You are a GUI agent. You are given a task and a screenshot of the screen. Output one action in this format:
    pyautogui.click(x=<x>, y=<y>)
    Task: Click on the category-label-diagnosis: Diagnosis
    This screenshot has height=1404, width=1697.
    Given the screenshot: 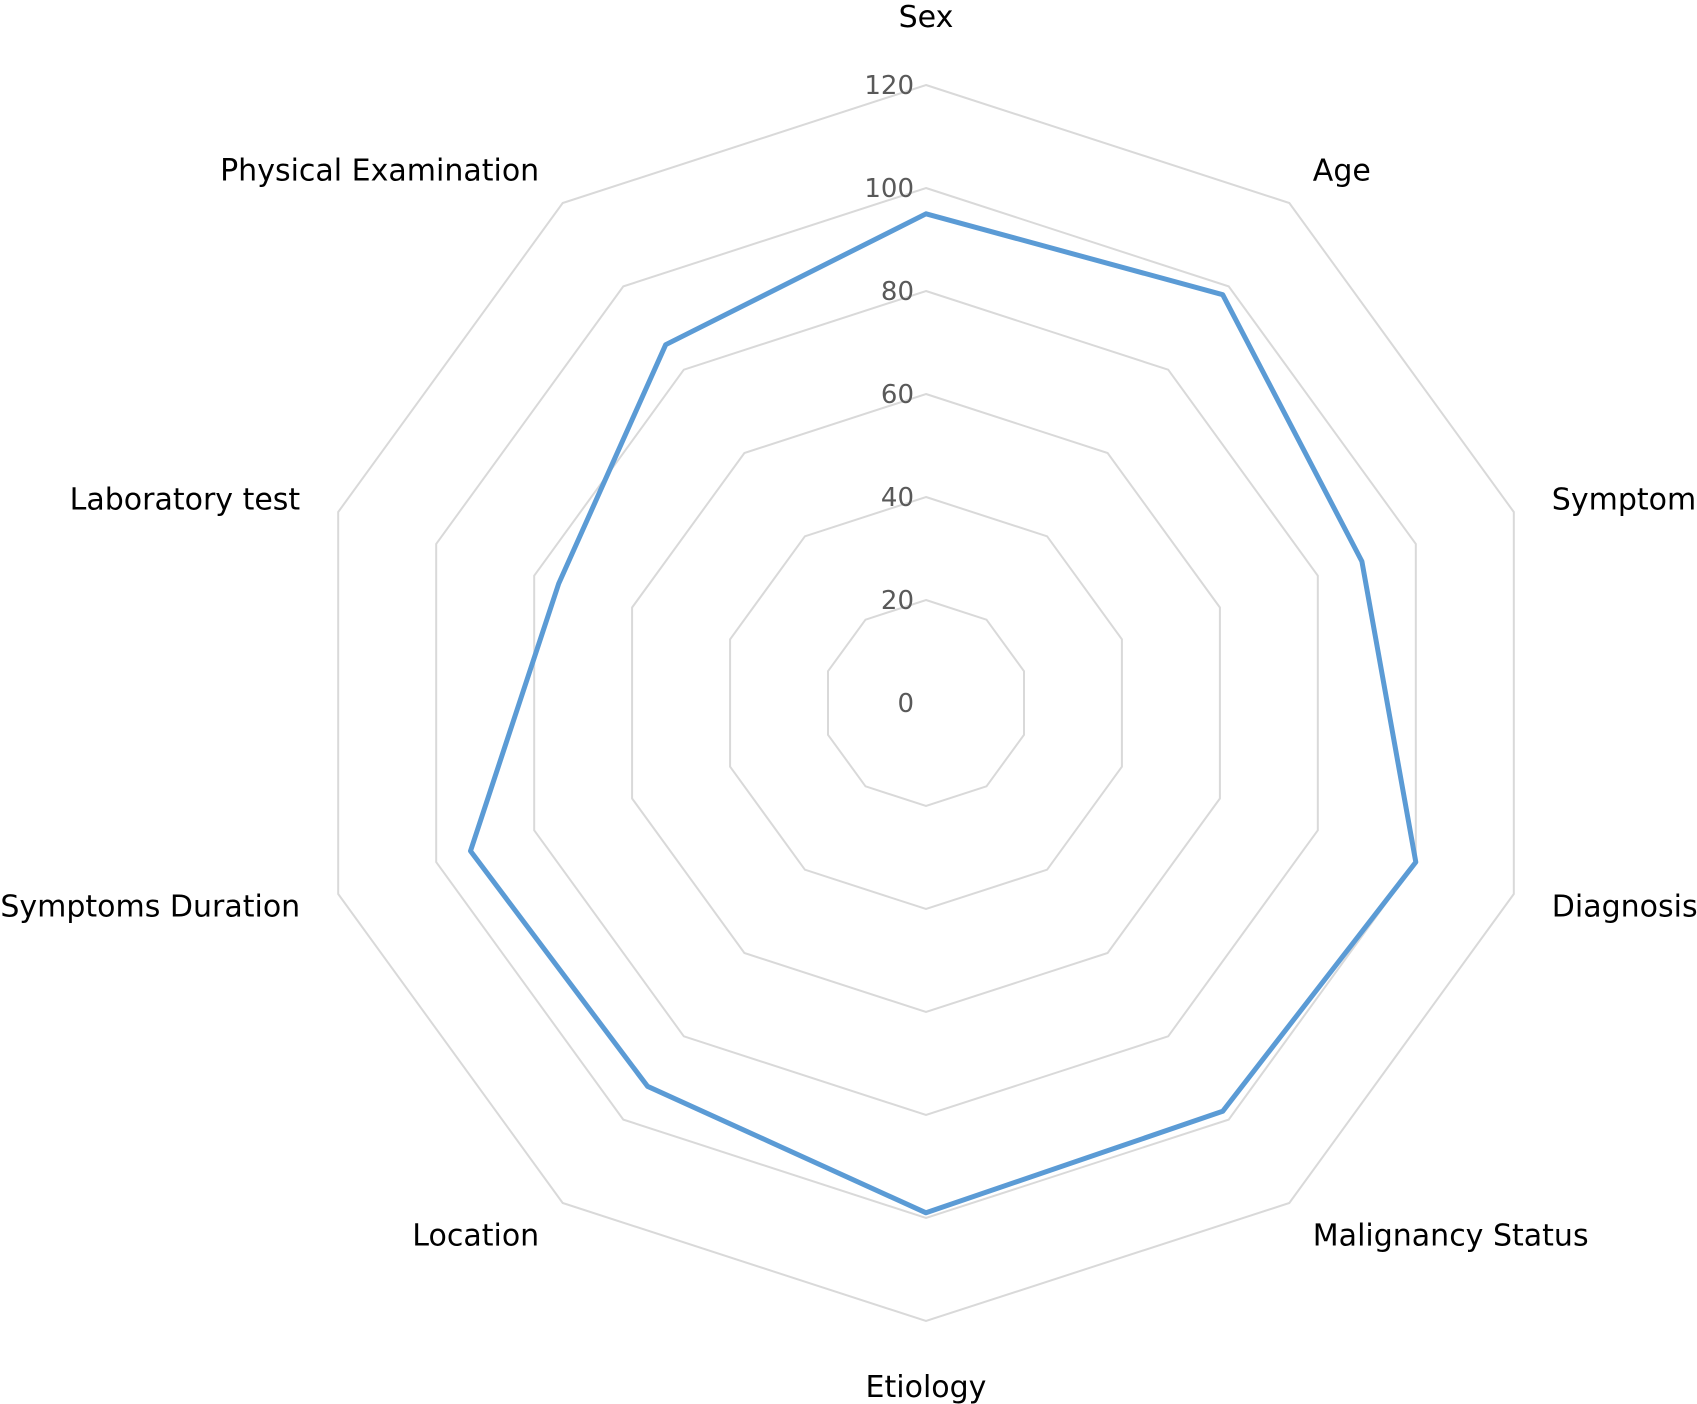 What is the action you would take?
    pyautogui.click(x=1624, y=906)
    